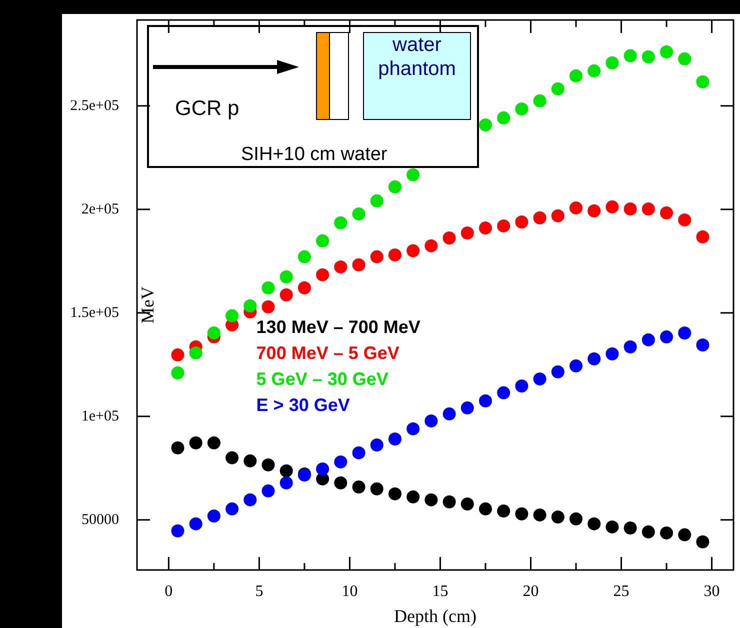  What do you see at coordinates (530, 591) in the screenshot?
I see `x-tick-label: 20` at bounding box center [530, 591].